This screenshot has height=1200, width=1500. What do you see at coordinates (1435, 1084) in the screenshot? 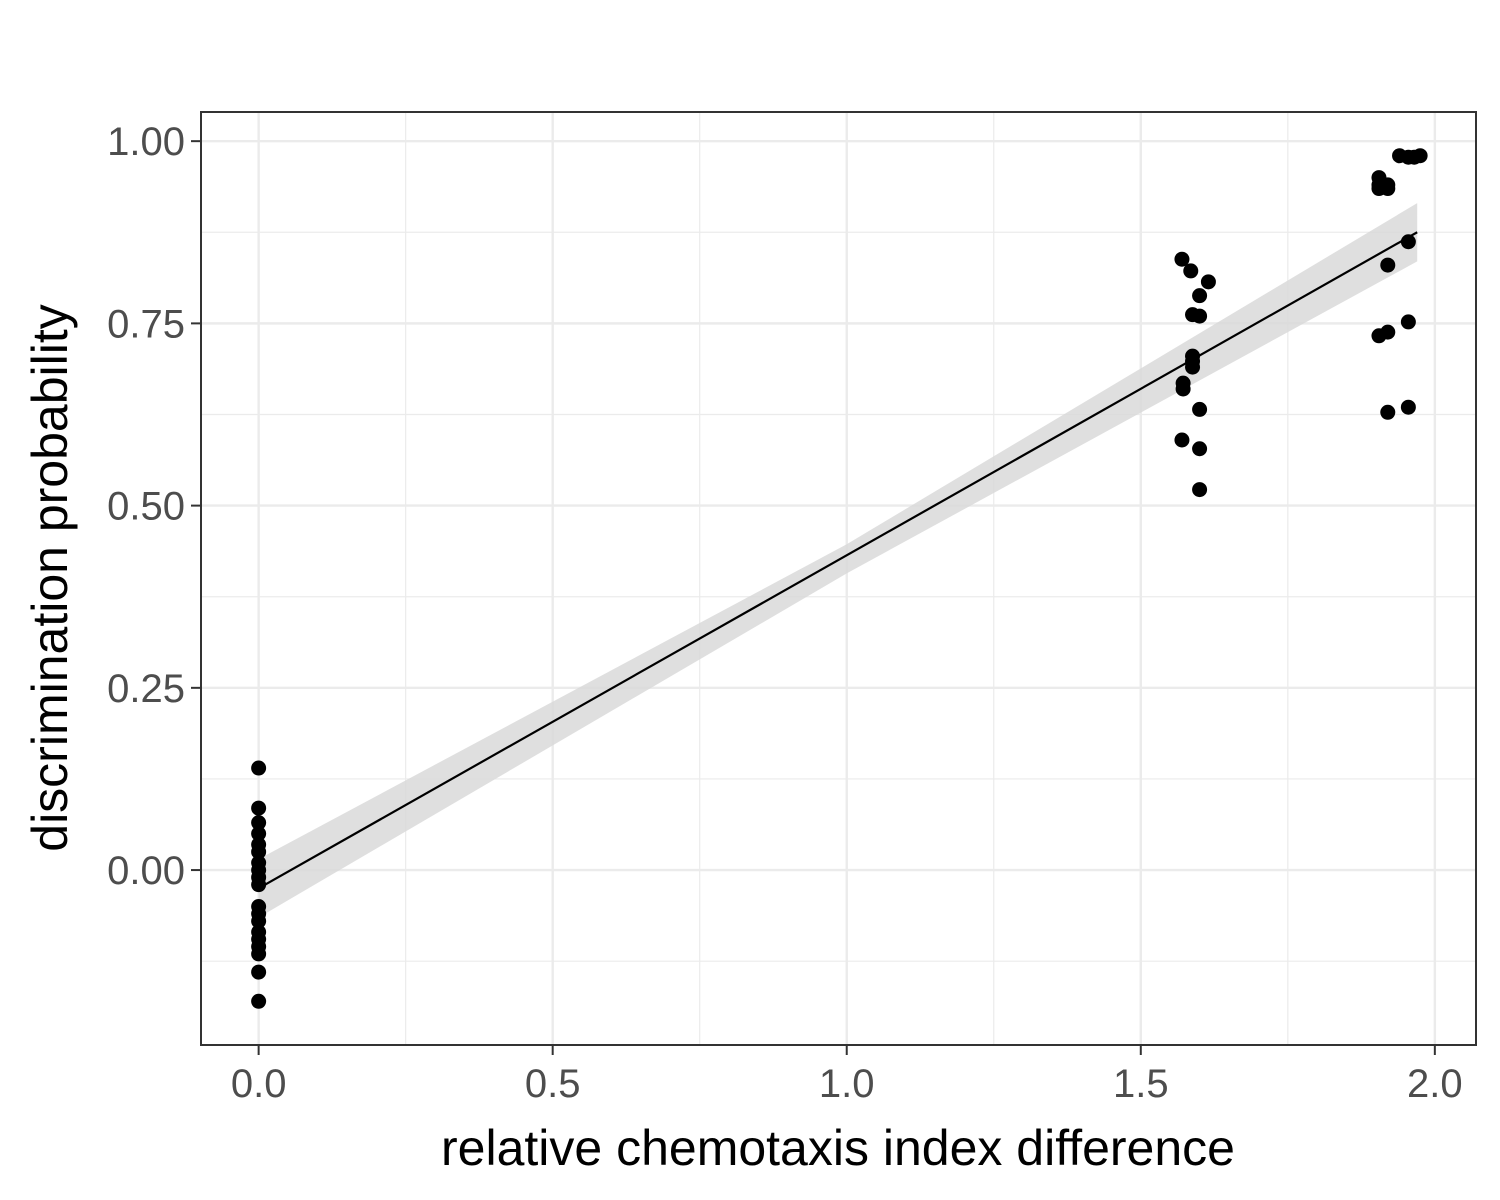
I see `x-tick-label: 2.0` at bounding box center [1435, 1084].